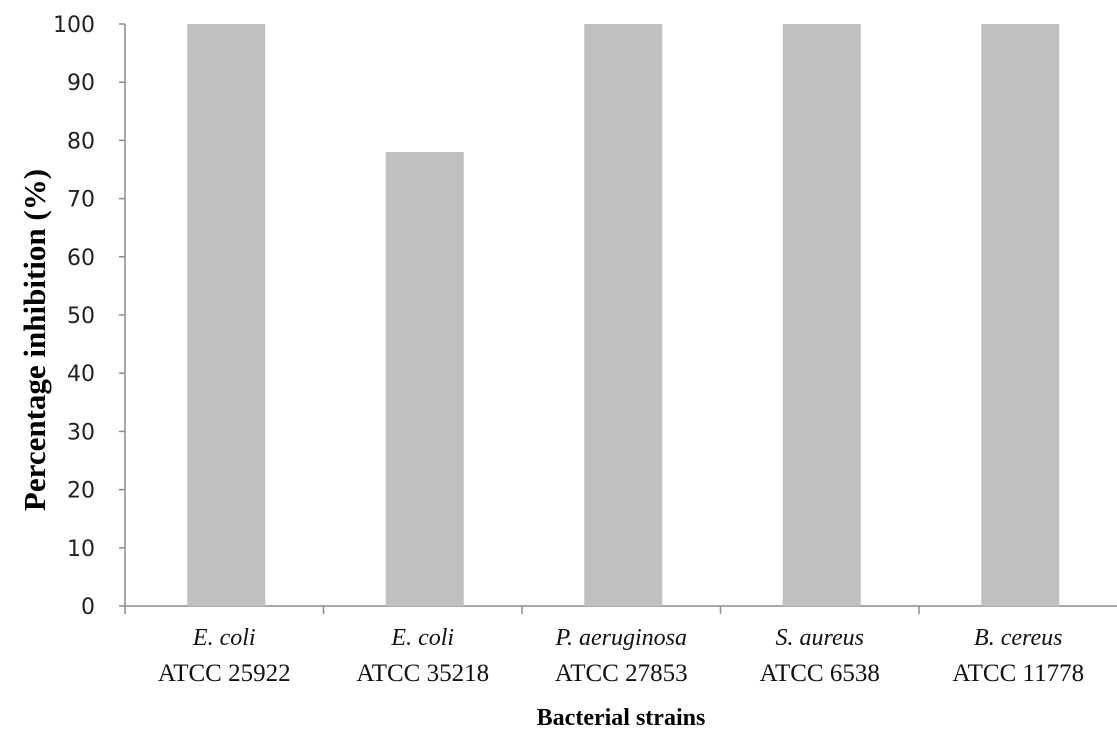 The image size is (1117, 738). What do you see at coordinates (81, 432) in the screenshot?
I see `y-tick-label: 30` at bounding box center [81, 432].